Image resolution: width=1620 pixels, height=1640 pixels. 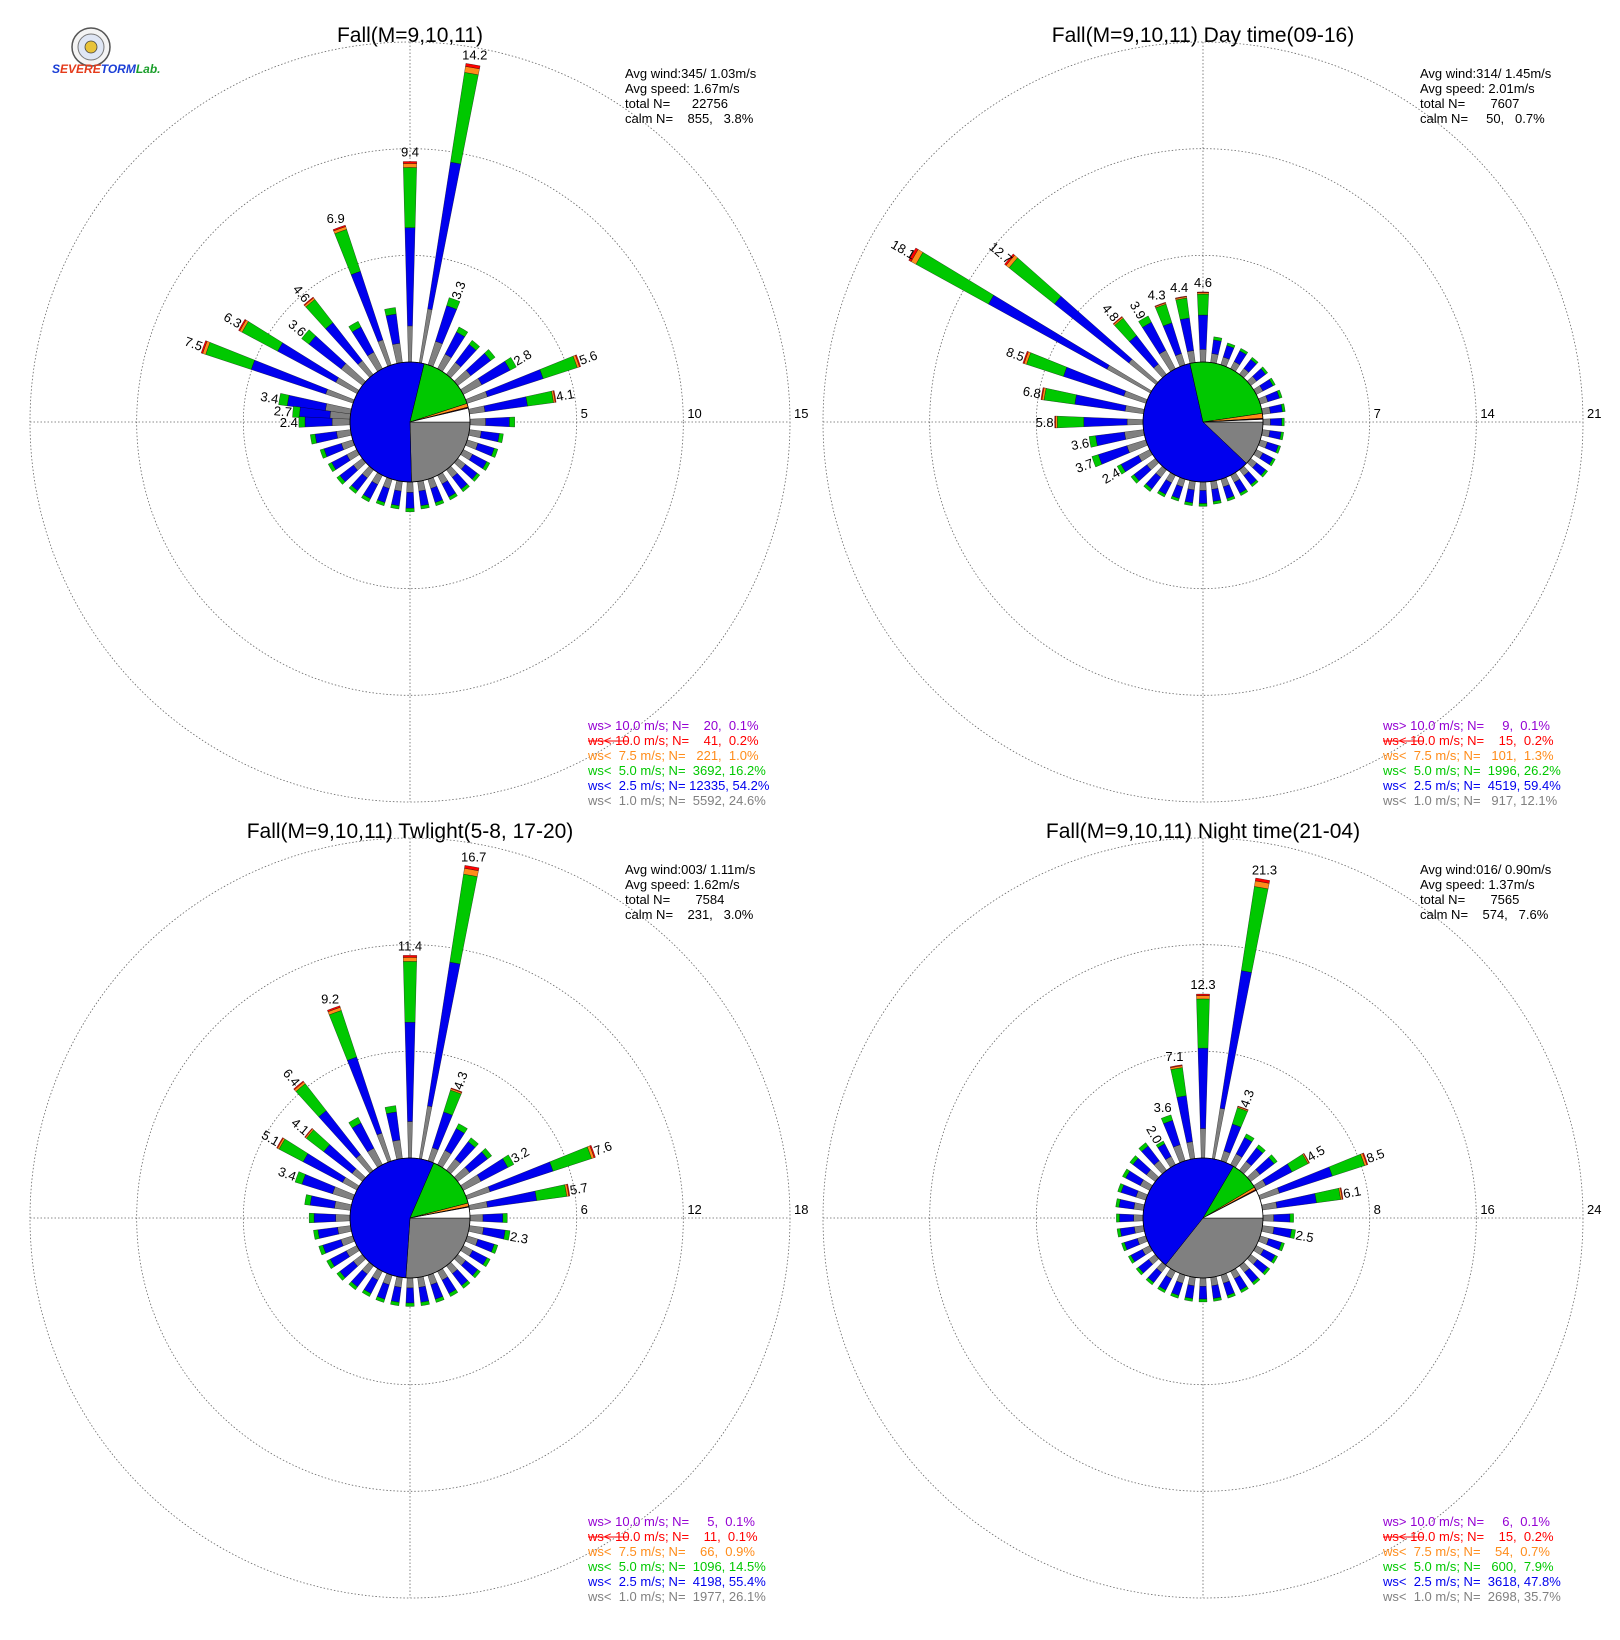 I want to click on stats-line: Avg wind:345/ 1.03m/s, so click(x=691, y=73).